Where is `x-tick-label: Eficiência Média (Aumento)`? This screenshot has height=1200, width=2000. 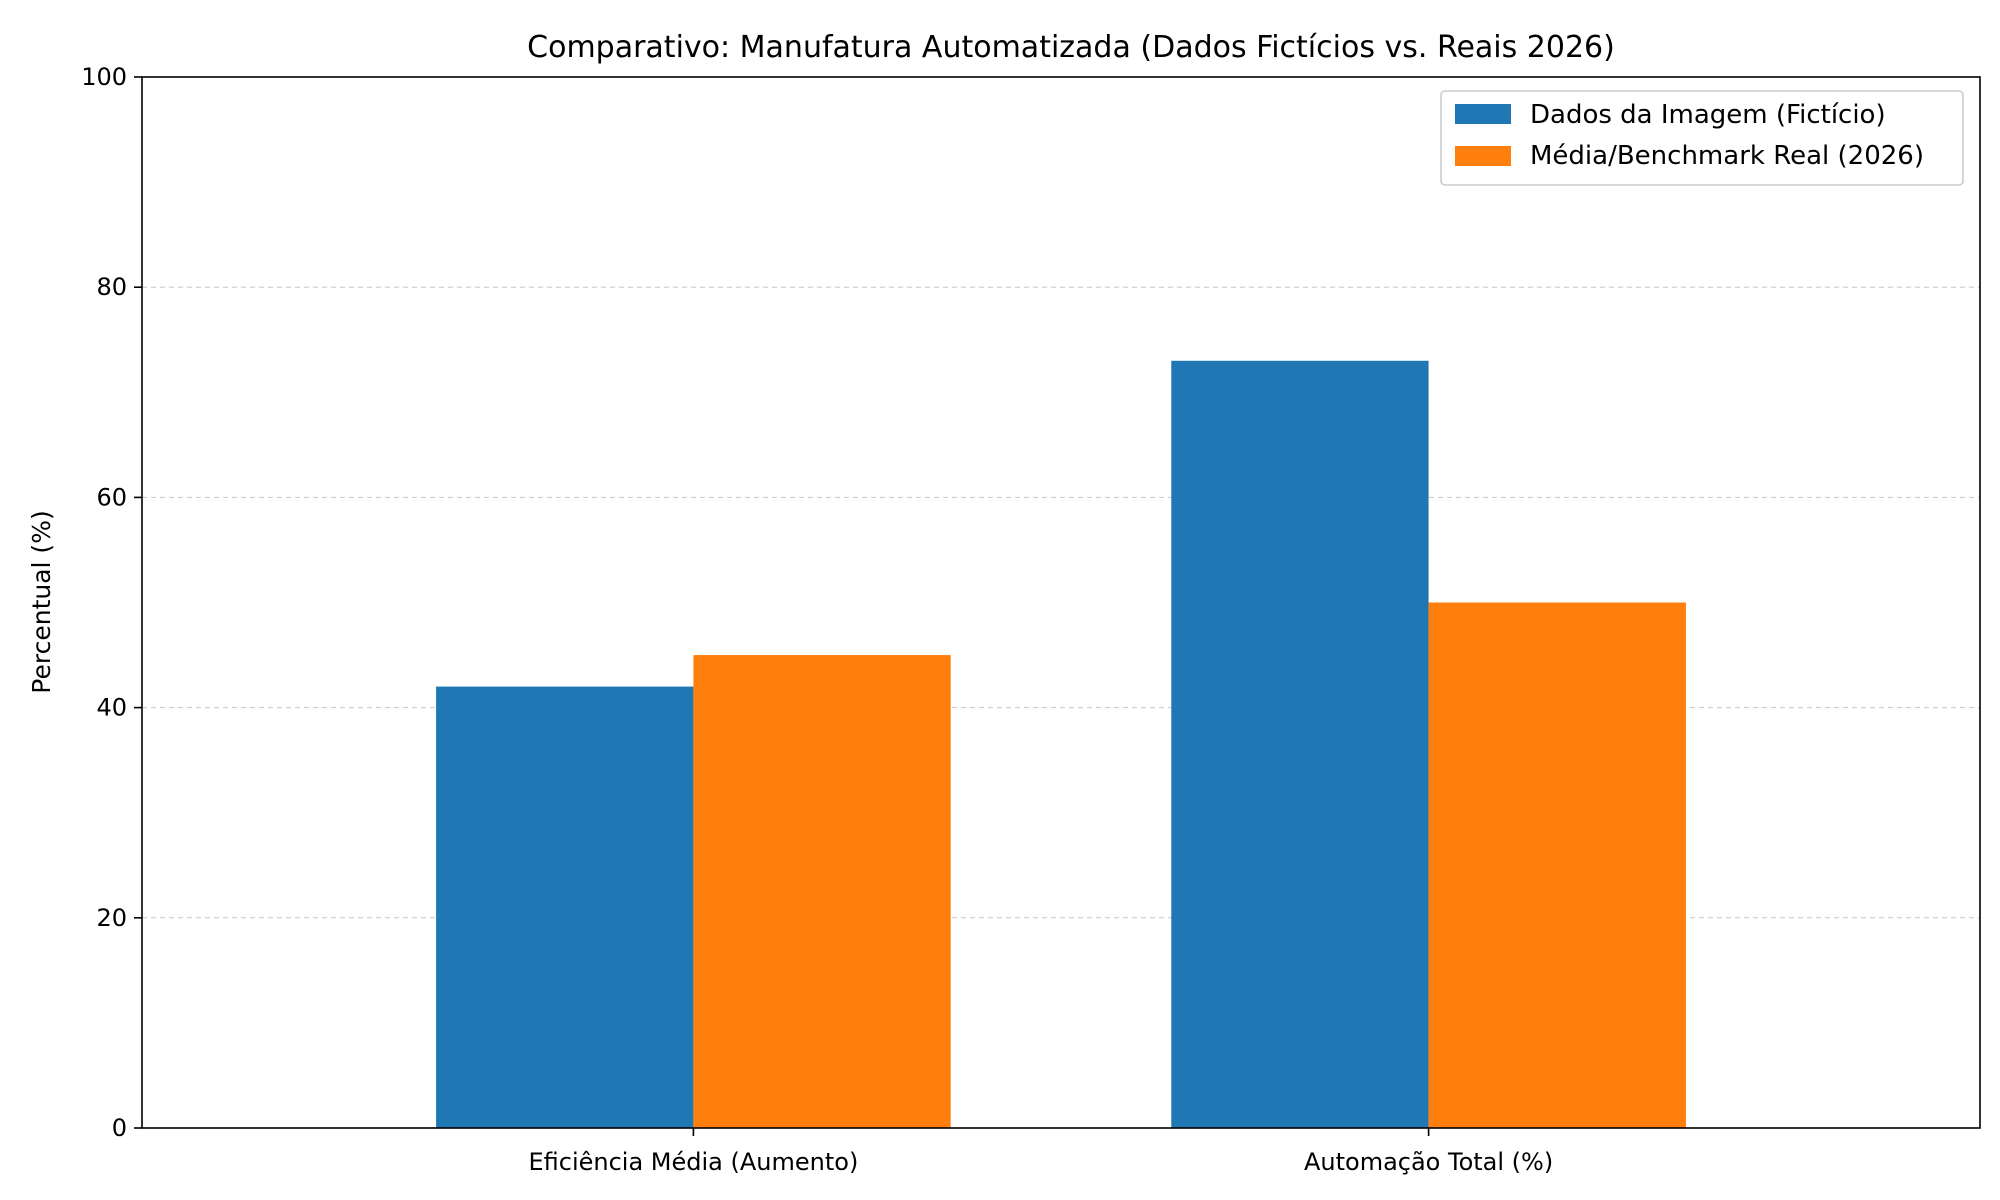
x-tick-label: Eficiência Média (Aumento) is located at coordinates (693, 1162).